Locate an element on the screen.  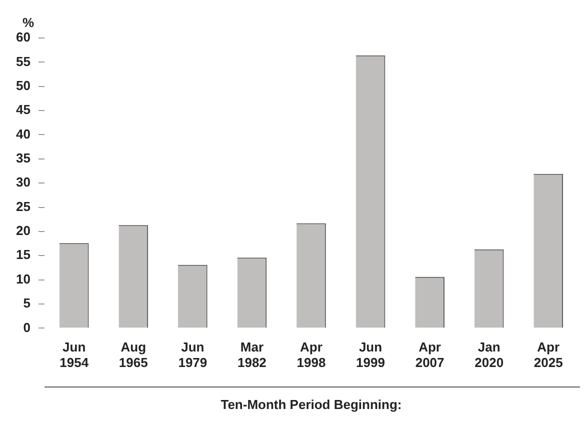
x-axis-title: Ten-Month Period Beginning: is located at coordinates (311, 404).